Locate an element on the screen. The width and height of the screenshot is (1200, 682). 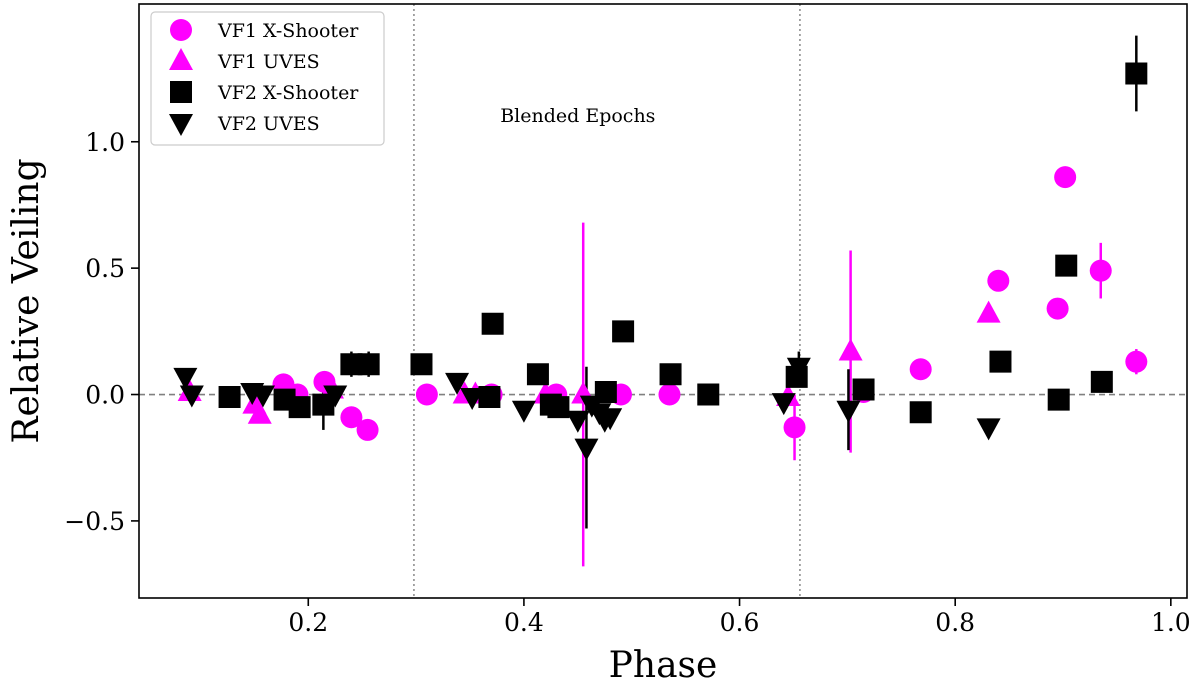
x-tick-label: 0.2 is located at coordinates (308, 622).